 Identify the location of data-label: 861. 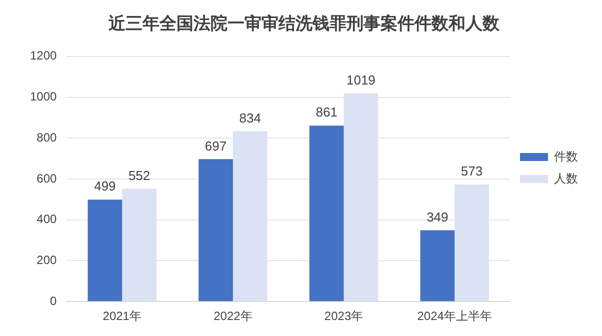
(327, 112).